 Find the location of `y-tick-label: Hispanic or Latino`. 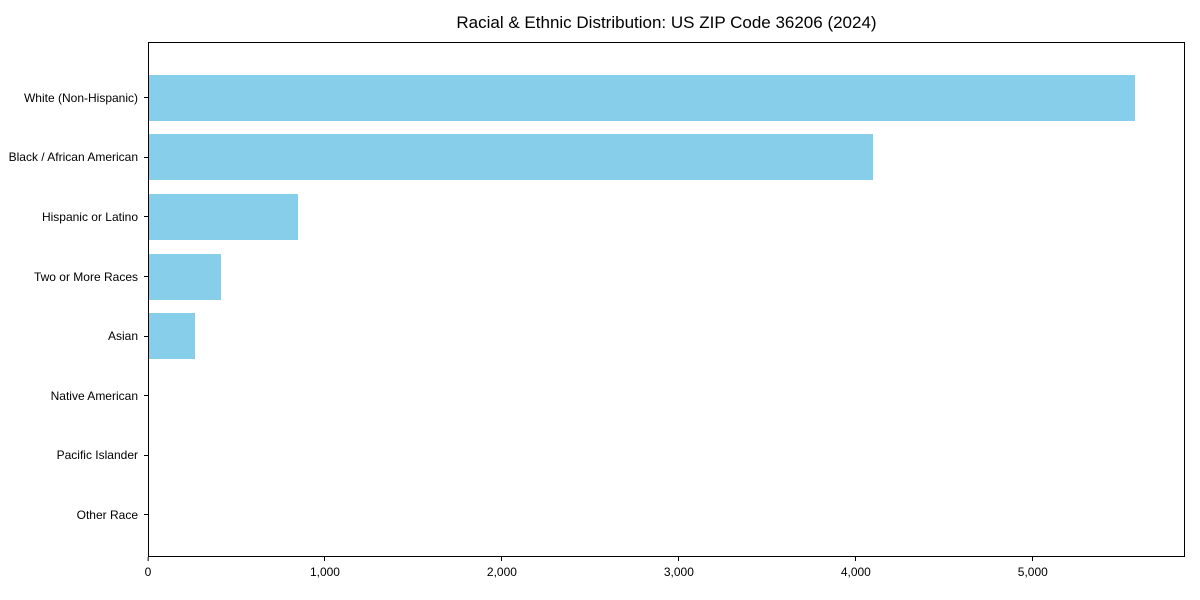

y-tick-label: Hispanic or Latino is located at coordinates (89, 216).